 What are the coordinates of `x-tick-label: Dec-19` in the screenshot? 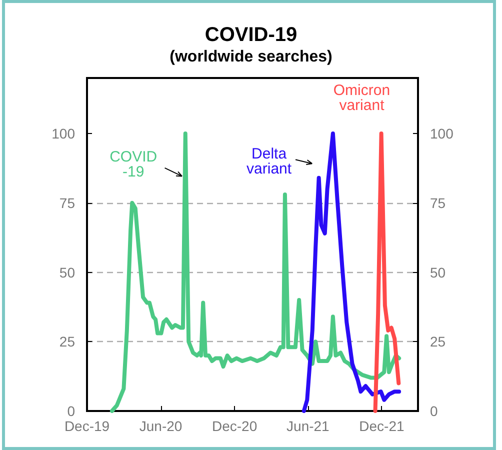 It's located at (87, 426).